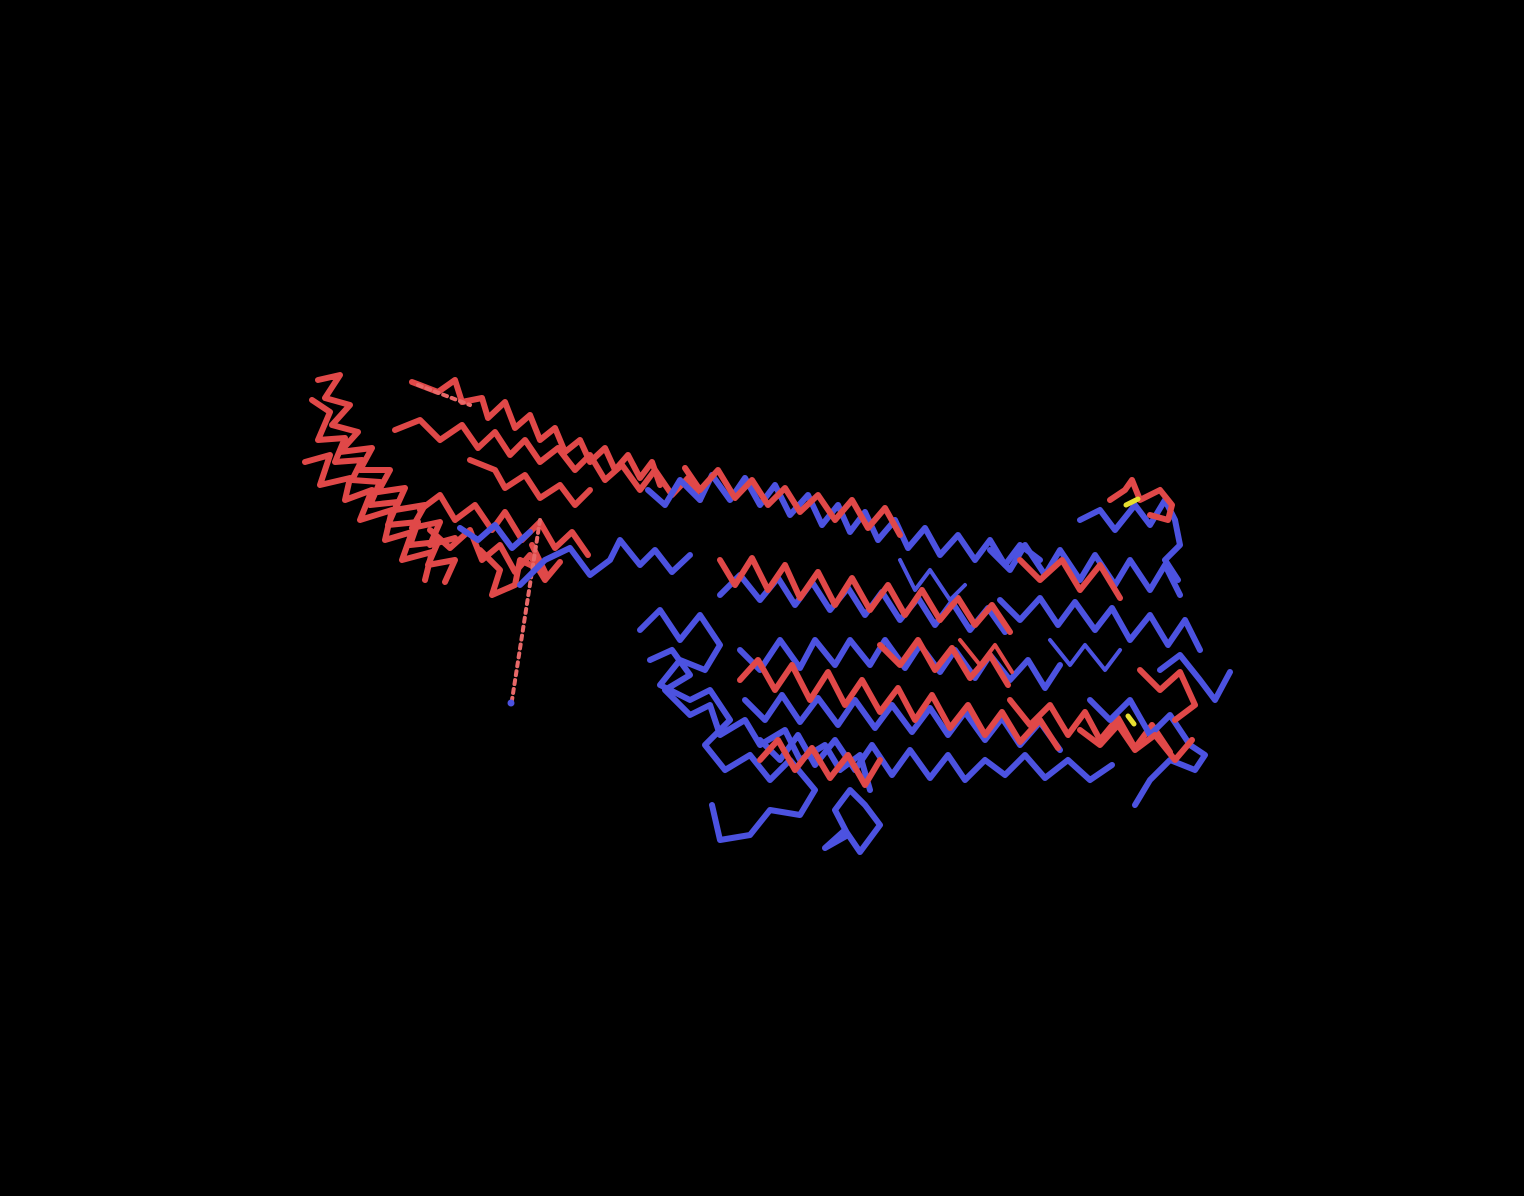 Image resolution: width=1524 pixels, height=1196 pixels. I want to click on red-right-low, so click(1136, 742).